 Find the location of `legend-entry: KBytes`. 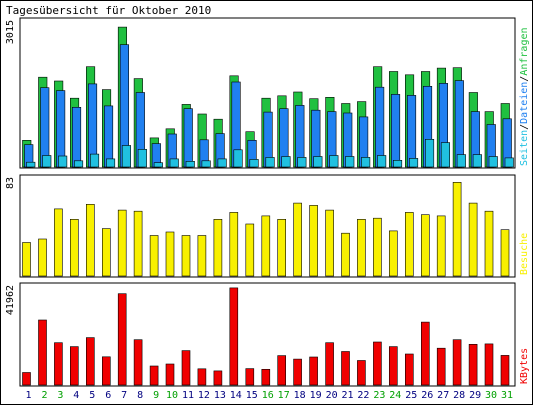

legend-entry: KBytes is located at coordinates (524, 366).